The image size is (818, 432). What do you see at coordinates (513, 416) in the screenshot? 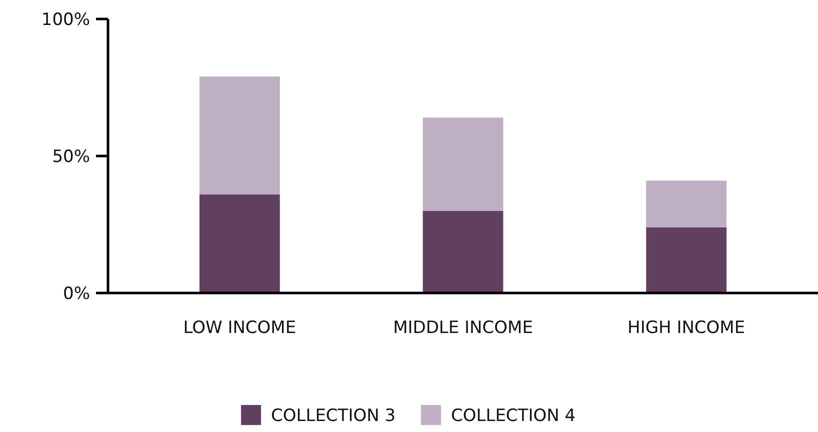
I see `legend-label: COLLECTION 4` at bounding box center [513, 416].